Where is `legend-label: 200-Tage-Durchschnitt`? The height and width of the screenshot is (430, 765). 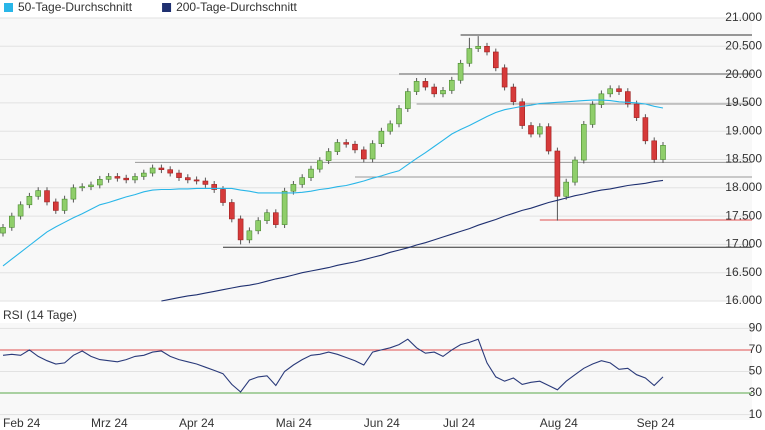 legend-label: 200-Tage-Durchschnitt is located at coordinates (236, 7).